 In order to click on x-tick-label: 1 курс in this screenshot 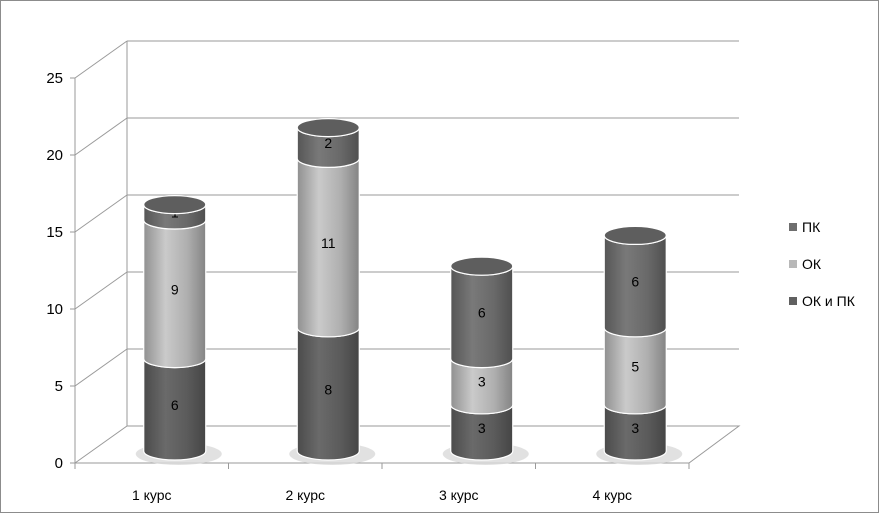, I will do `click(152, 495)`.